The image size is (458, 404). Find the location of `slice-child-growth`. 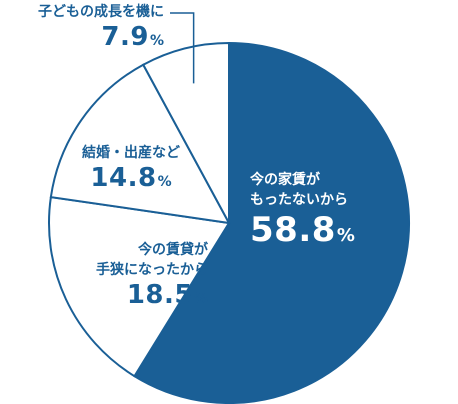

slice-child-growth is located at coordinates (185, 132).